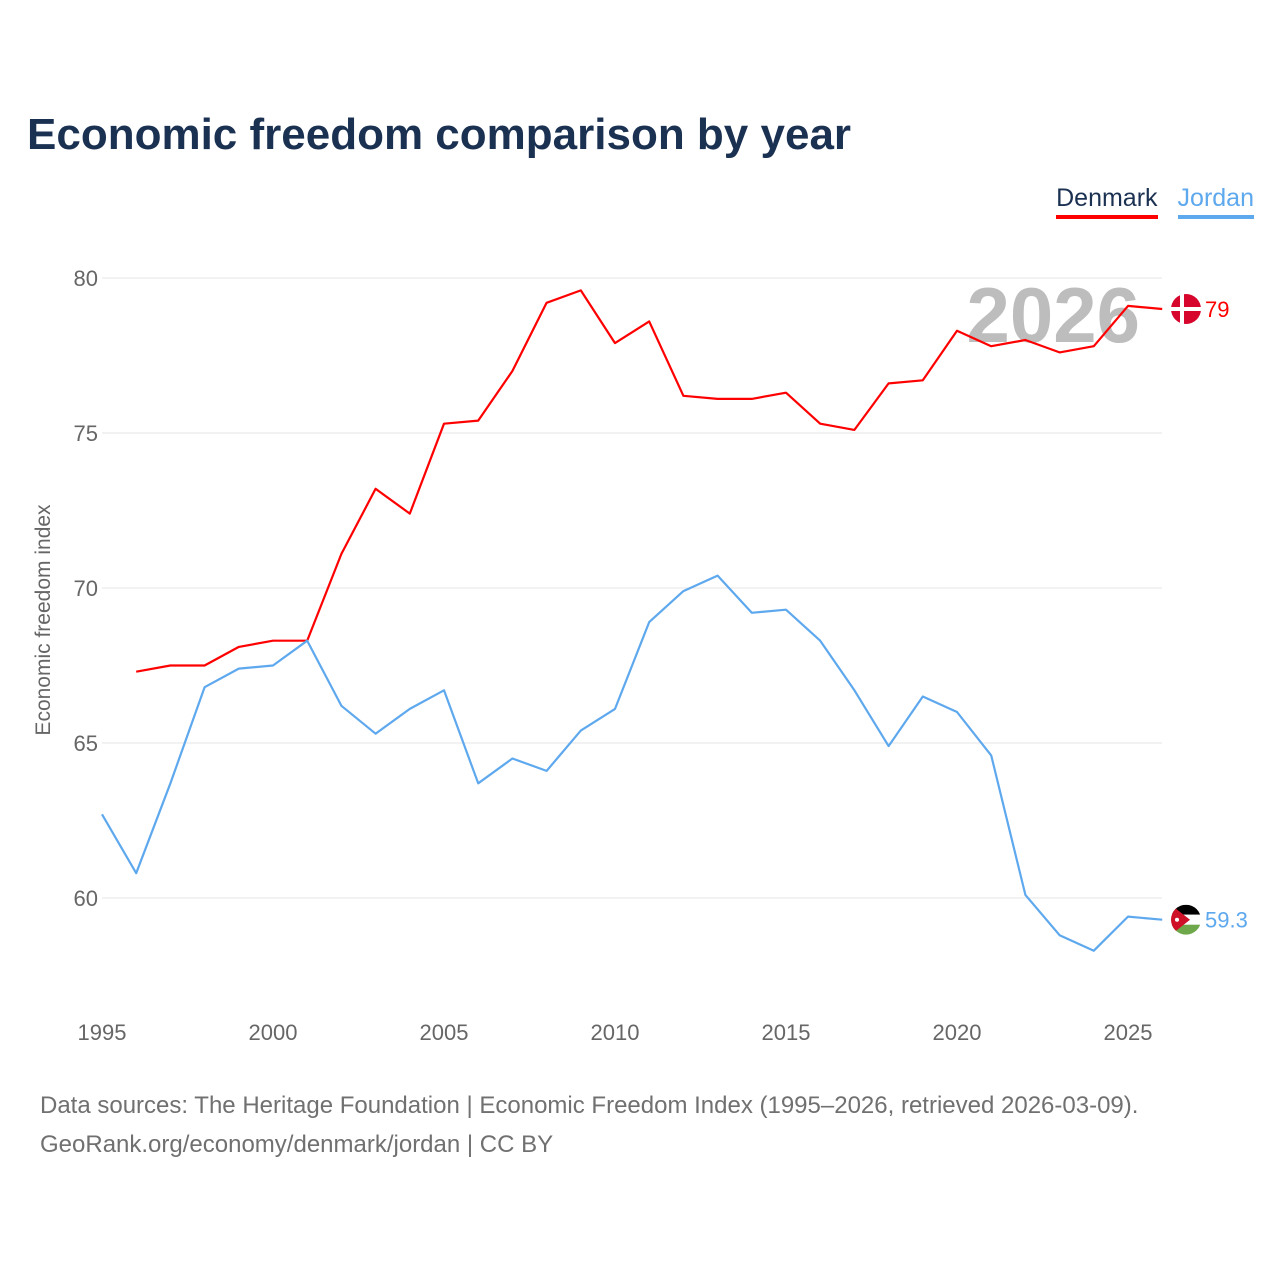 The width and height of the screenshot is (1280, 1280). I want to click on x-tick-label: 2015, so click(786, 1032).